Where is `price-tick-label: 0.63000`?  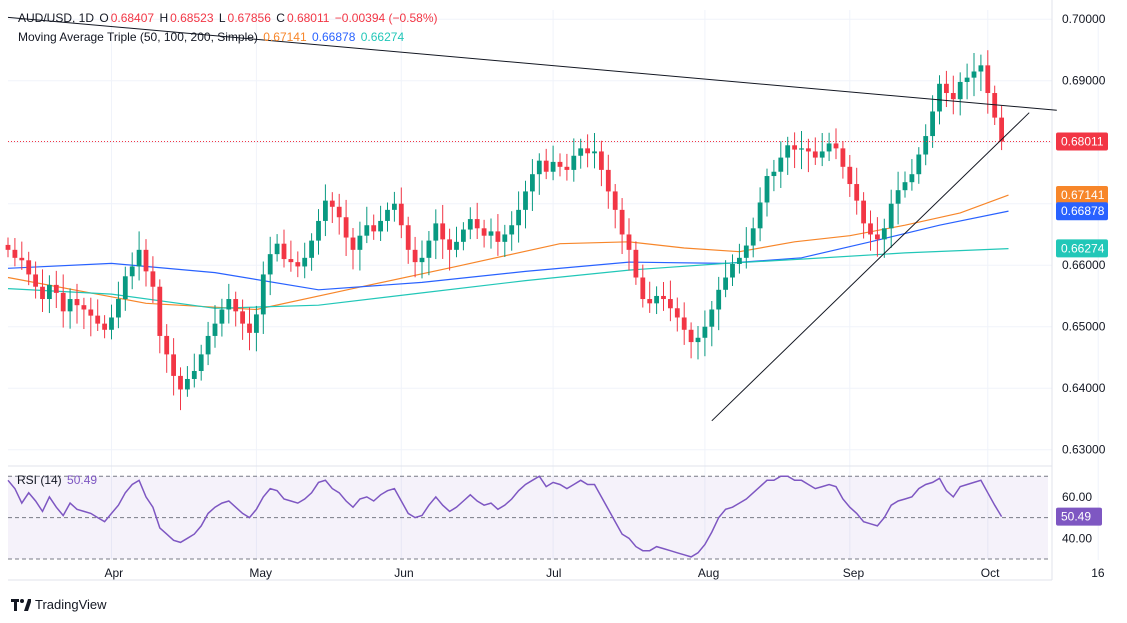 price-tick-label: 0.63000 is located at coordinates (1084, 450).